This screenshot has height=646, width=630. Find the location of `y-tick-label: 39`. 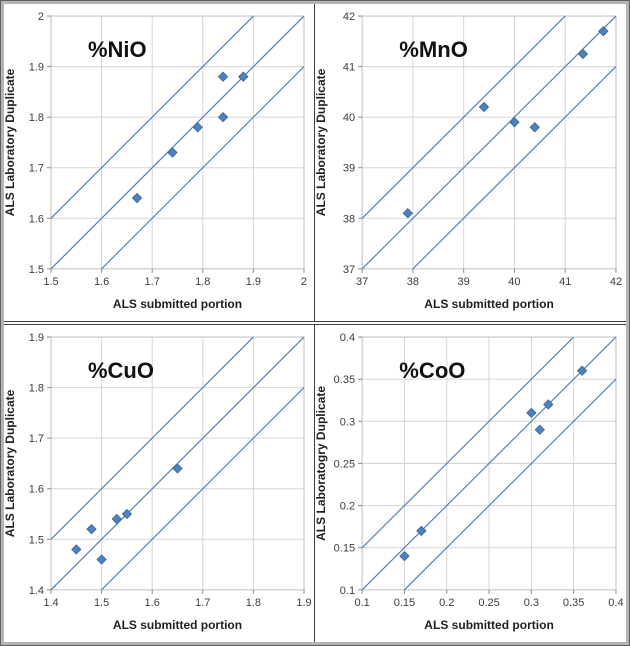

y-tick-label: 39 is located at coordinates (349, 169).